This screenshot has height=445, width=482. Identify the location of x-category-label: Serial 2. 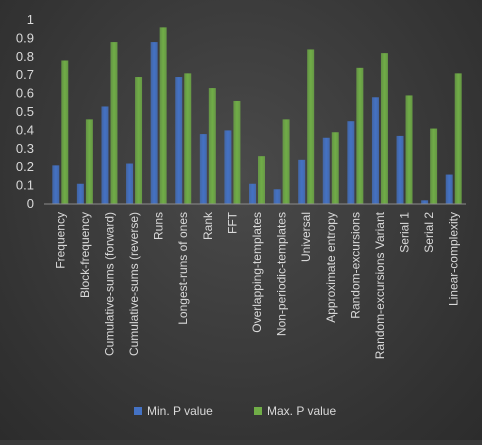
(429, 232).